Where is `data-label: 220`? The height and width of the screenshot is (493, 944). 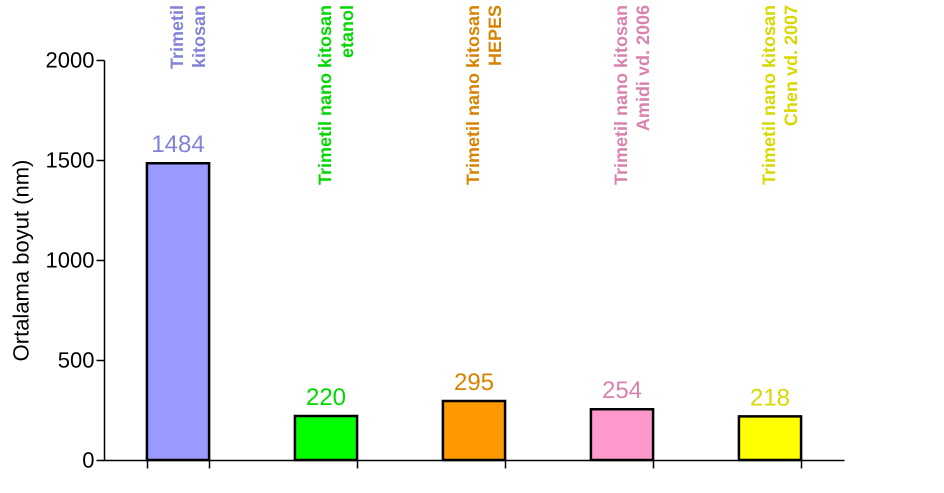
data-label: 220 is located at coordinates (326, 397).